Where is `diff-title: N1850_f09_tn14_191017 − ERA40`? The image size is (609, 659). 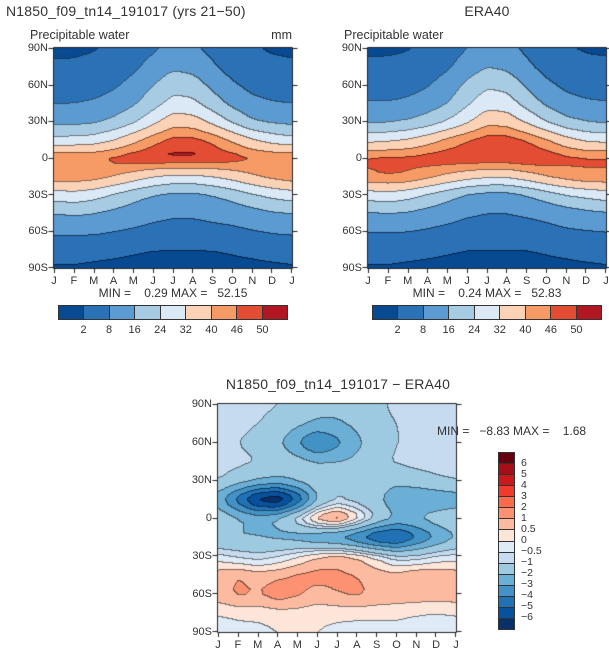
diff-title: N1850_f09_tn14_191017 − ERA40 is located at coordinates (338, 384).